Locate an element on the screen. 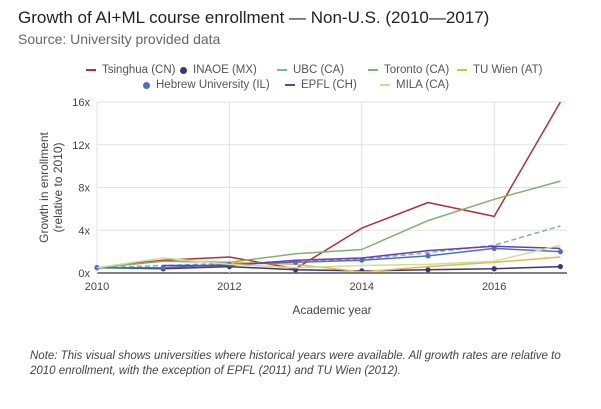  legend-item-toronto: Toronto (CA) is located at coordinates (408, 70).